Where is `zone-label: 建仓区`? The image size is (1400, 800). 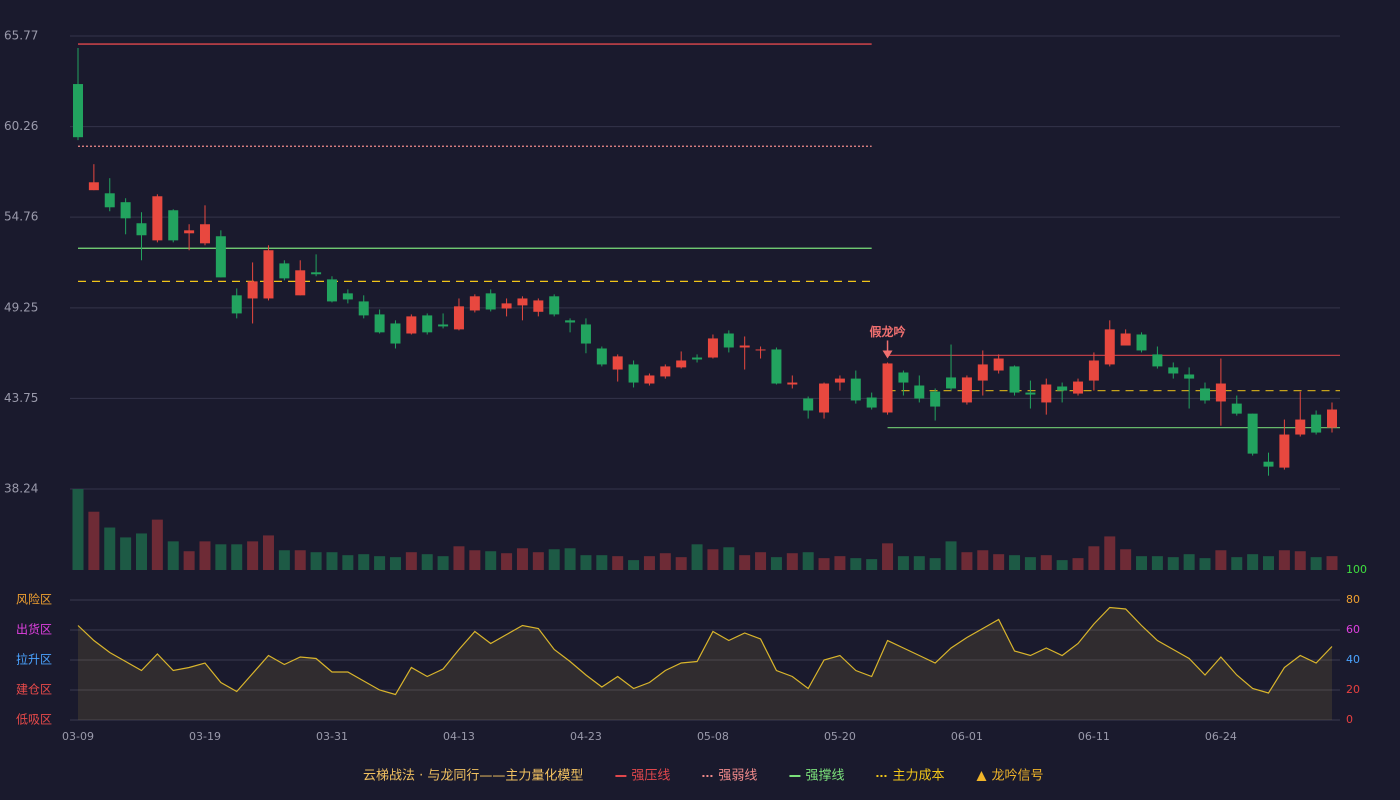 zone-label: 建仓区 is located at coordinates (34, 690).